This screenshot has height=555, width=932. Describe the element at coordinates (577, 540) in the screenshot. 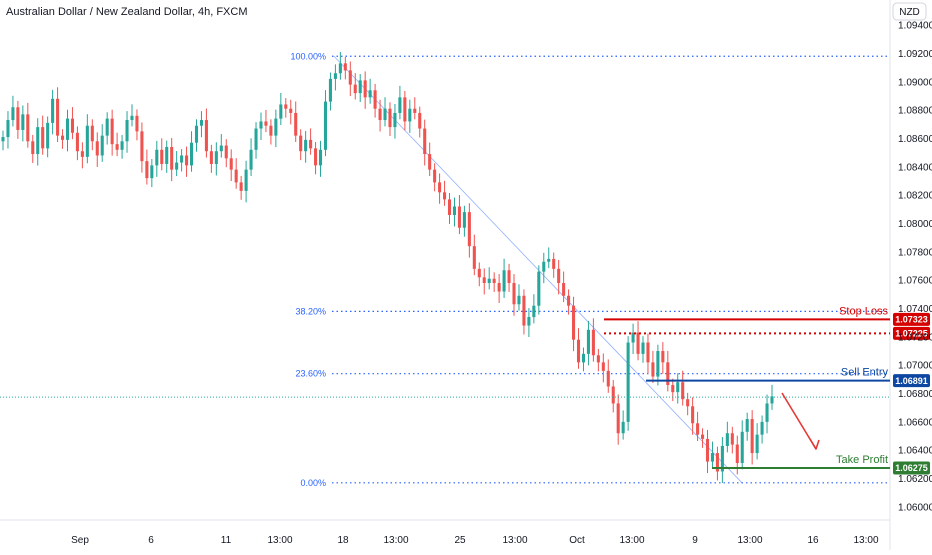

I see `time-tick-label: Oct` at that location.